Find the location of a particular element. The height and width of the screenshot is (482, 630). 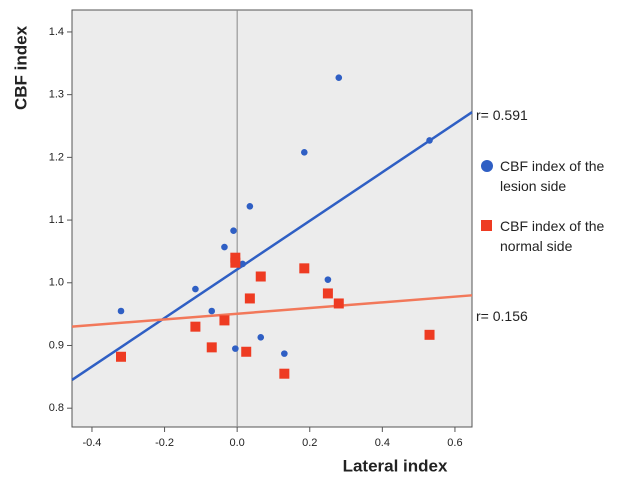

legend-label: CBF index of the normal side is located at coordinates (552, 236).